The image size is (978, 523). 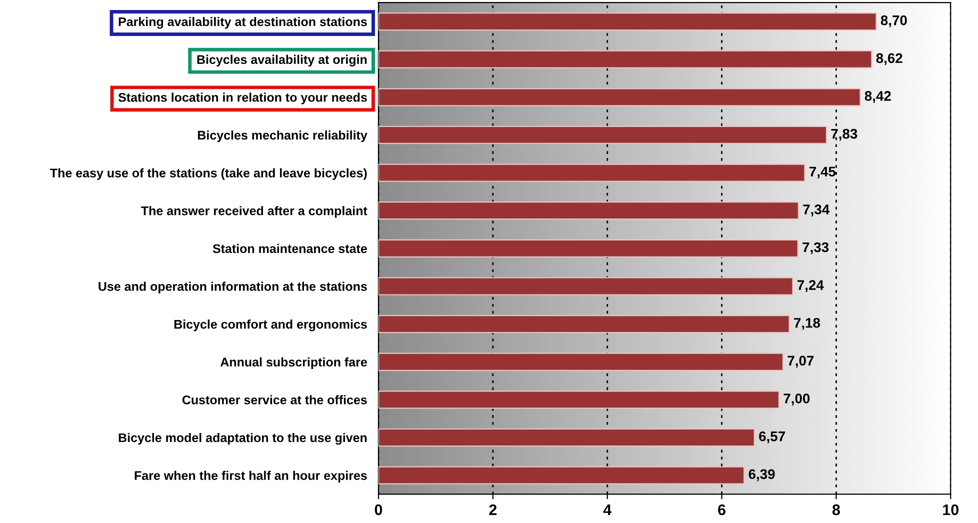 What do you see at coordinates (816, 210) in the screenshot?
I see `data-label: 7,34` at bounding box center [816, 210].